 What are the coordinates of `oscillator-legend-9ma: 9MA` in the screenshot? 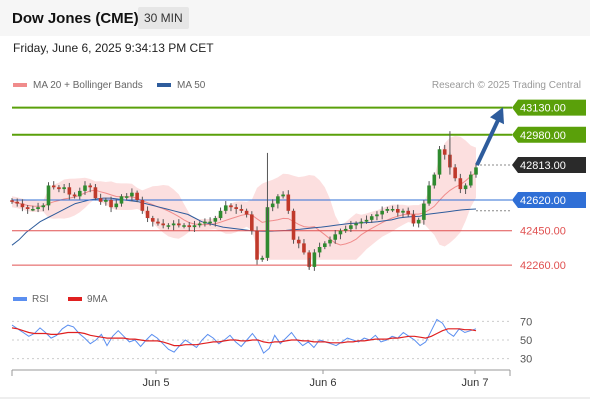 It's located at (97, 299).